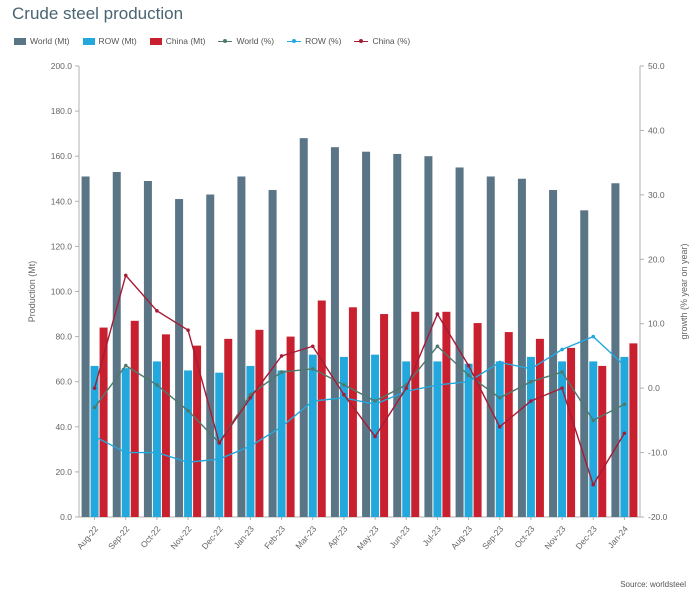  What do you see at coordinates (524, 537) in the screenshot?
I see `x-tick-label: Oct-23` at bounding box center [524, 537].